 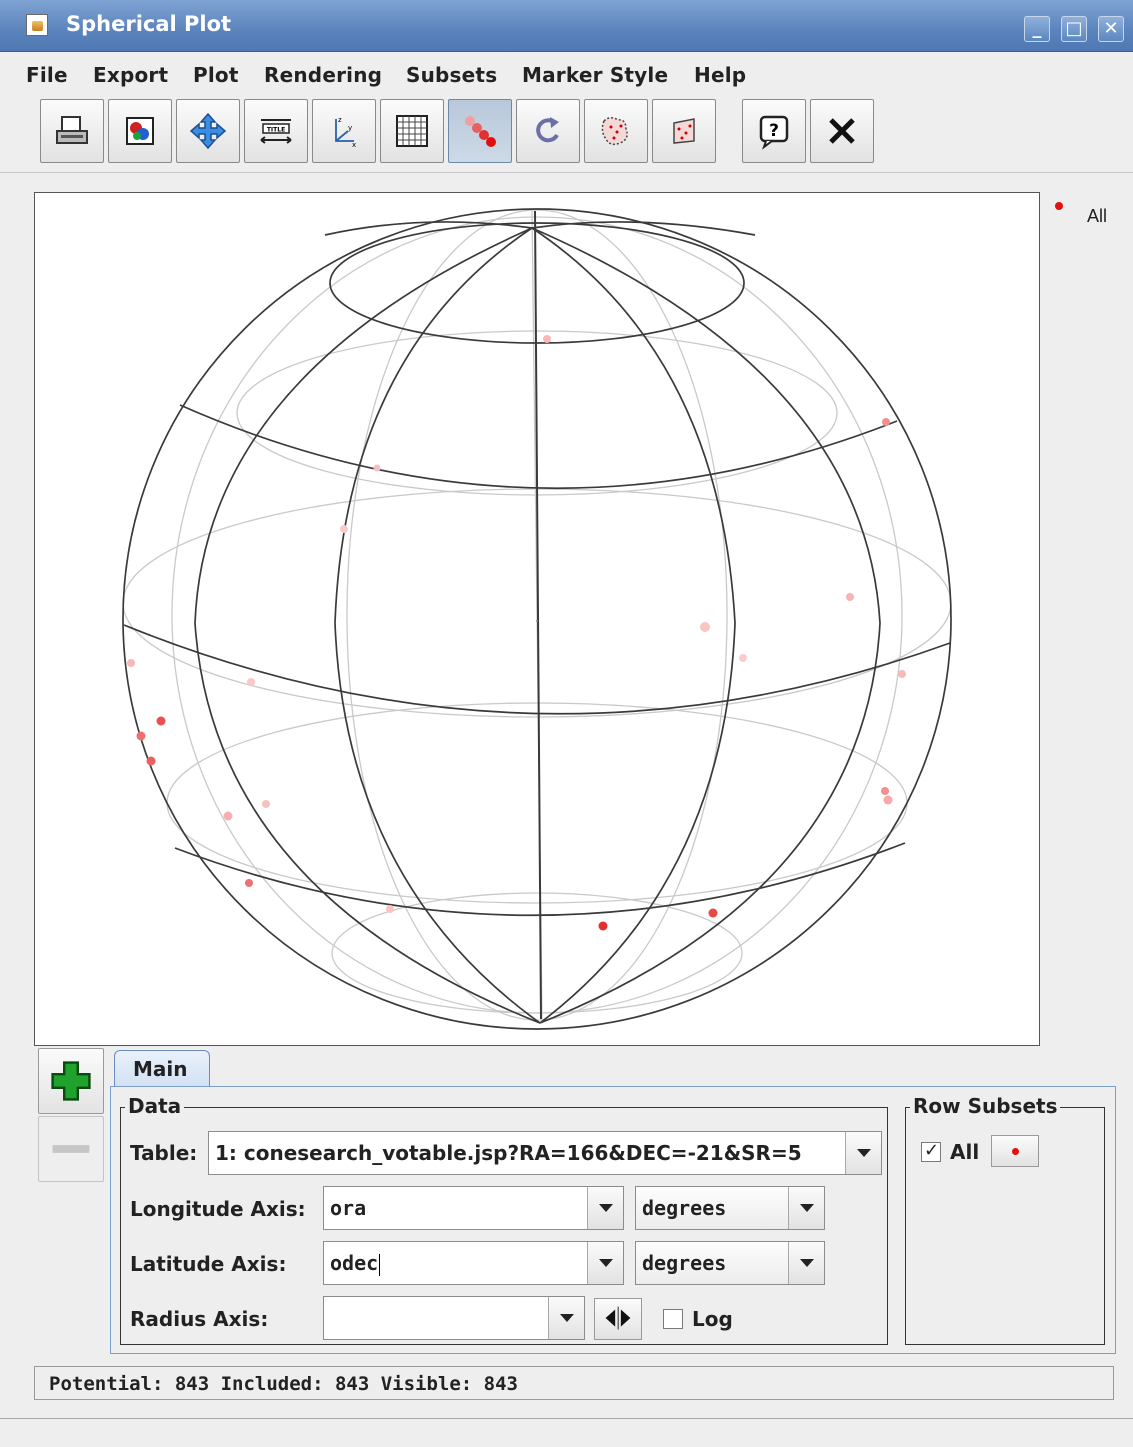 I want to click on axes-button: z y x, so click(x=344, y=131).